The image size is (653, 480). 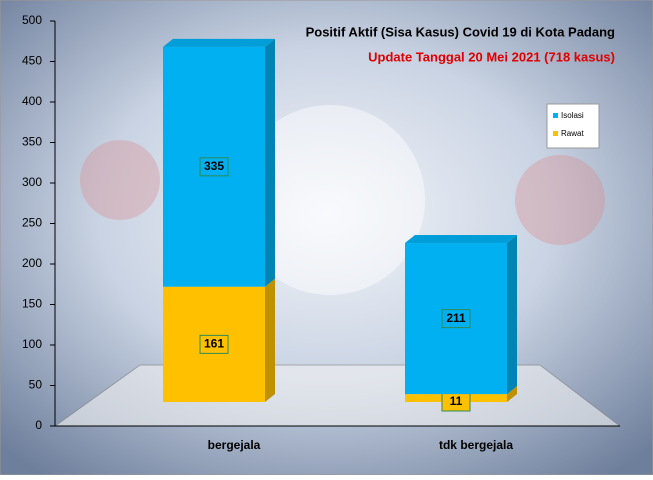 I want to click on data-label: 335, so click(x=214, y=166).